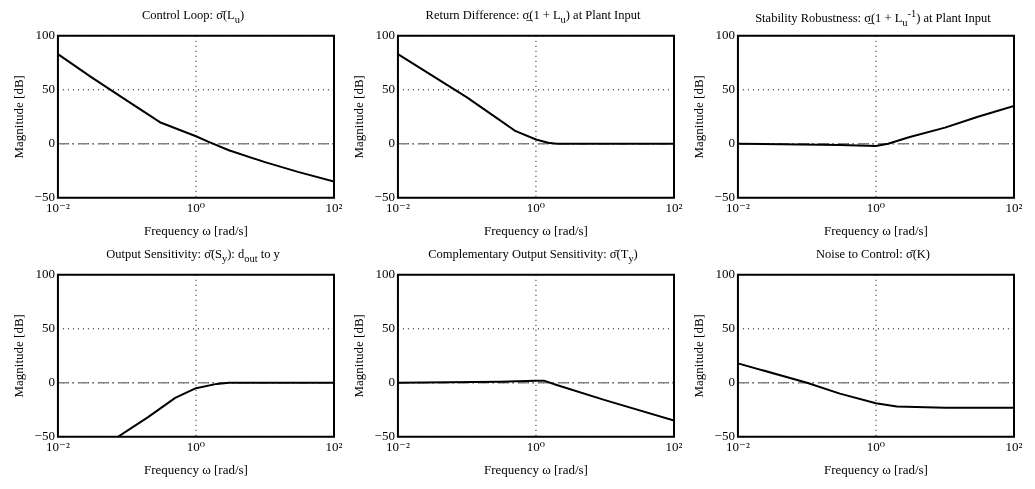  Describe the element at coordinates (533, 255) in the screenshot. I see `chart-title: Complementary Output Sensitivity: σ̄(T$_{y}$)` at that location.